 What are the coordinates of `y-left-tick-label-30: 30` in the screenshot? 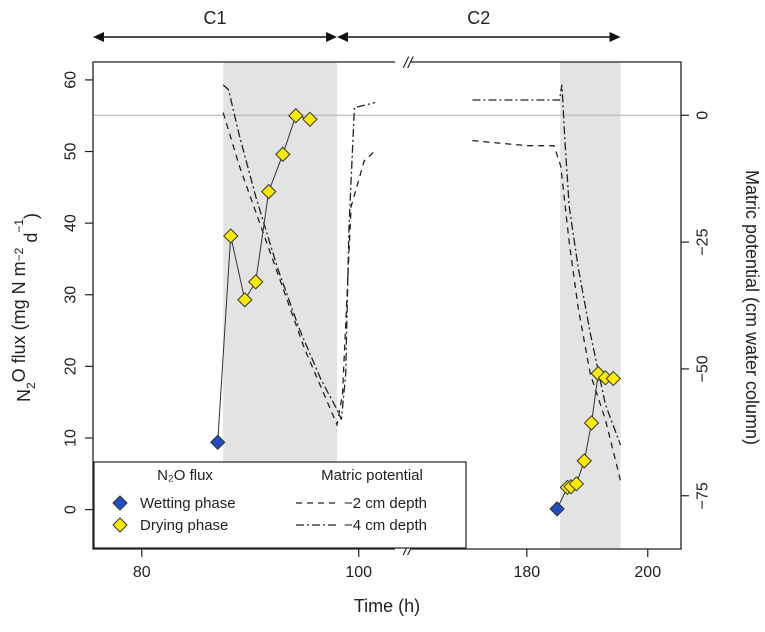 It's located at (71, 295).